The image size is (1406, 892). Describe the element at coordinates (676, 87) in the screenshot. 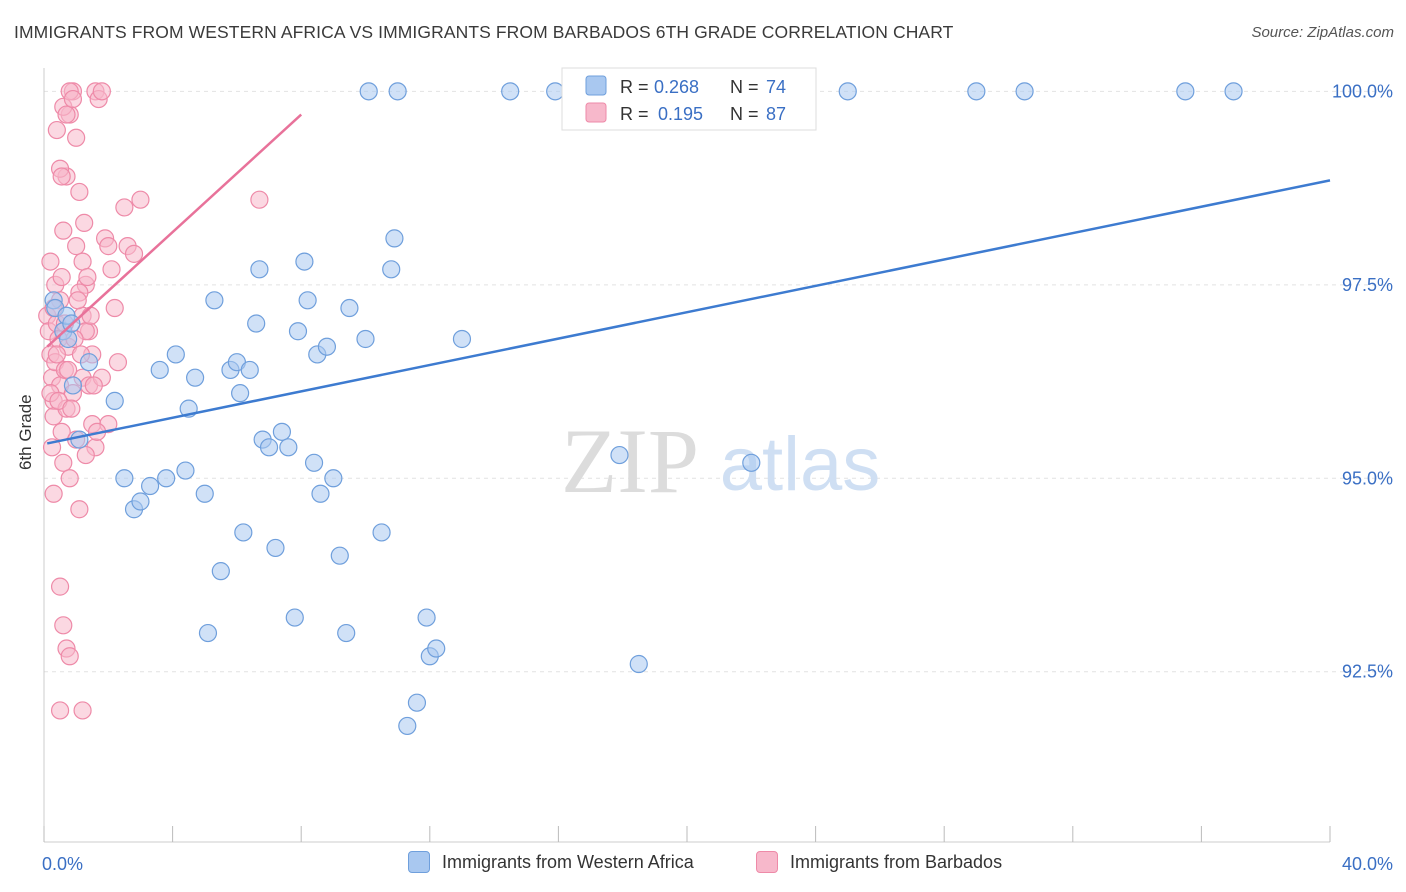

I see `legend-r-value-1: 0.268` at that location.